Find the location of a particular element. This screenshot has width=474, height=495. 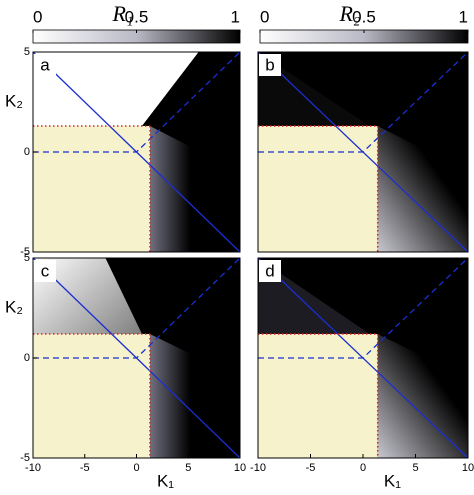

panel-label: b is located at coordinates (269, 64).